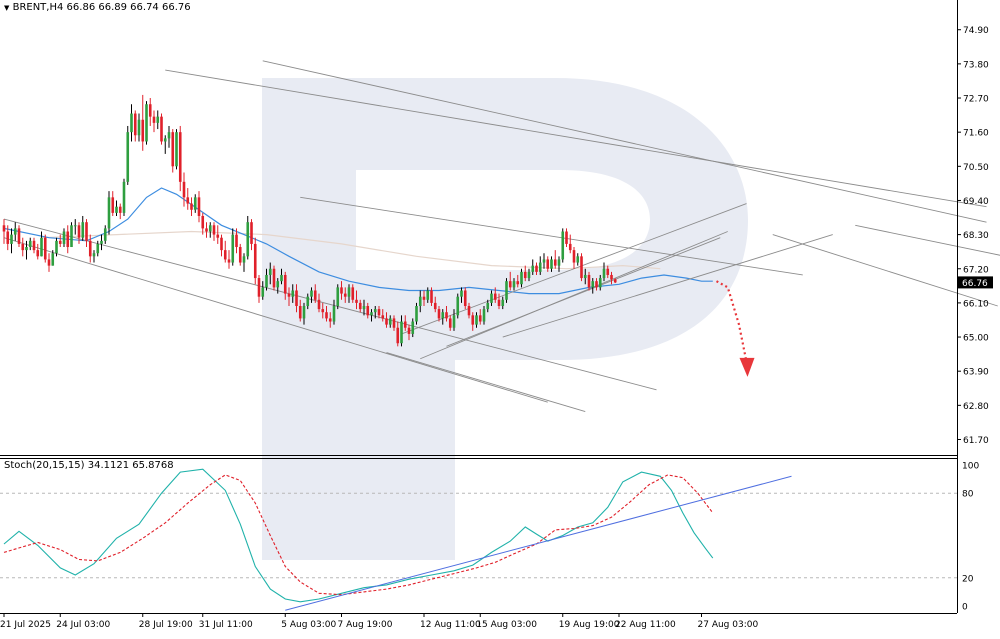  Describe the element at coordinates (976, 304) in the screenshot. I see `y-tick-label: 66.10` at that location.